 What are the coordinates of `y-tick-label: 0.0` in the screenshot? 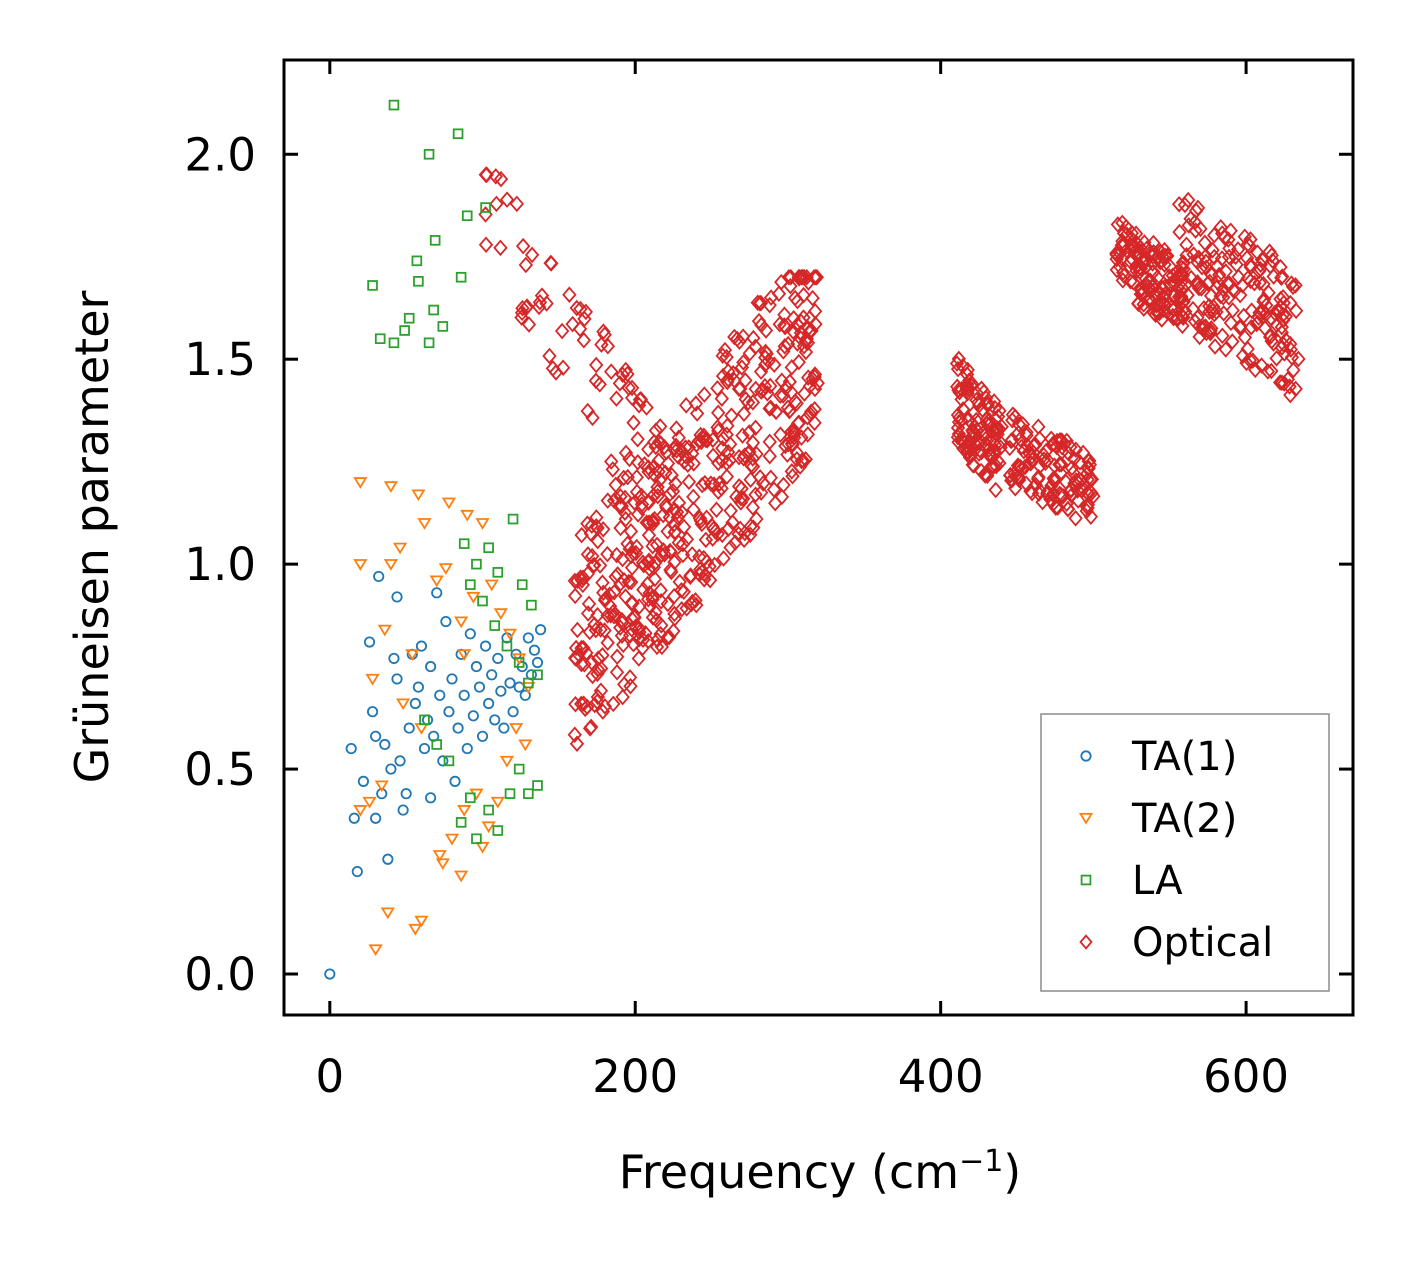 It's located at (220, 974).